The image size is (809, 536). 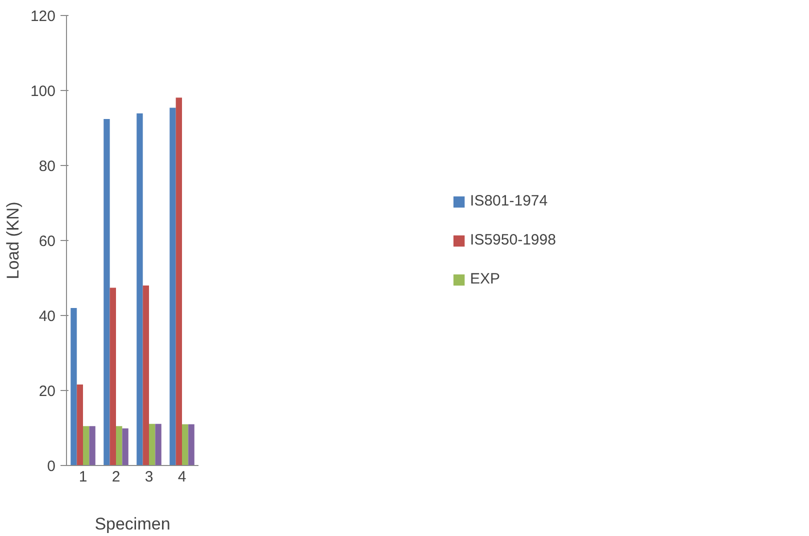 What do you see at coordinates (132, 524) in the screenshot?
I see `x-axis-title: Specimen` at bounding box center [132, 524].